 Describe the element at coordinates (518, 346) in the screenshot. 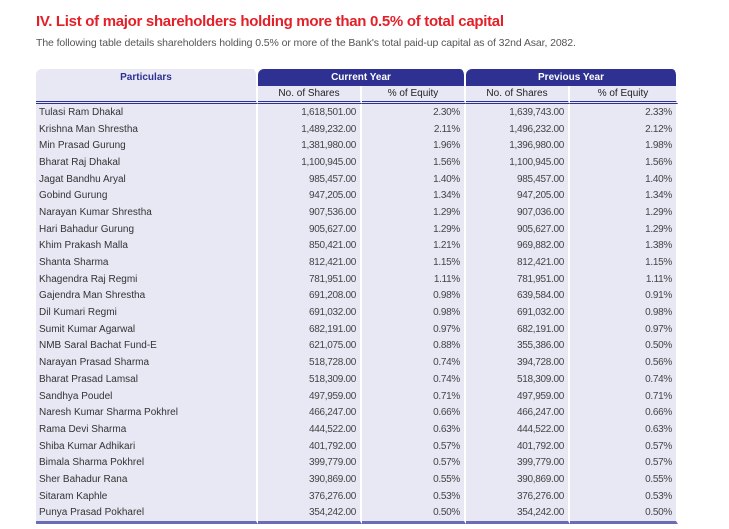

I see `previous-shares: 355,386.00` at that location.